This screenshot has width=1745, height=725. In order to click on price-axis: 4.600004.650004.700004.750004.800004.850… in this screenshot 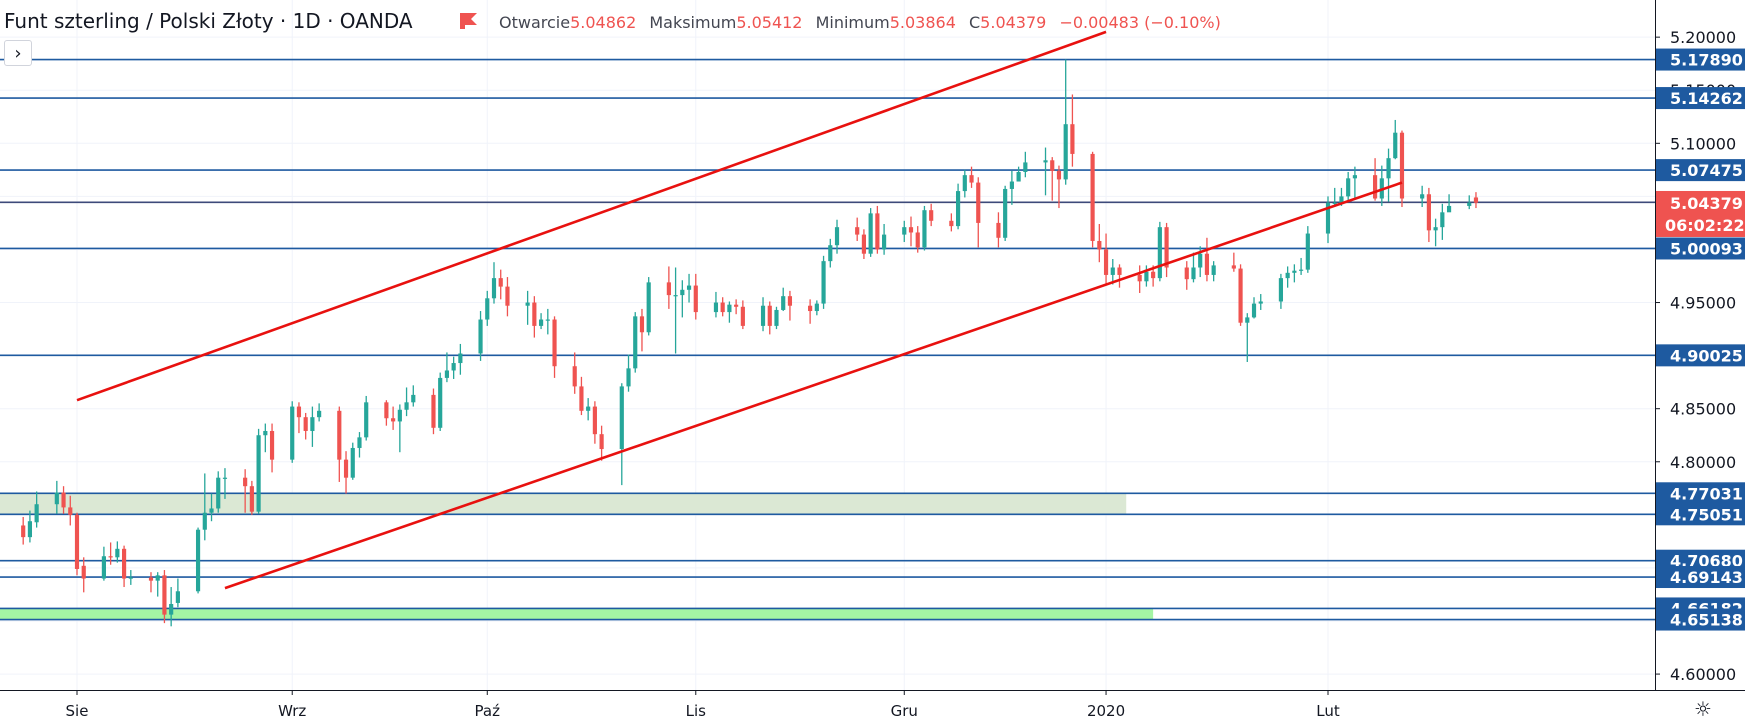, I will do `click(1700, 345)`.